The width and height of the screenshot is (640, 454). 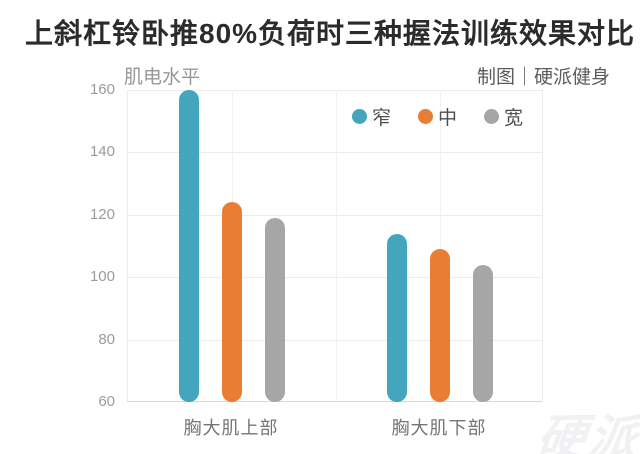 I want to click on legend: 窄中宽, so click(x=437, y=116).